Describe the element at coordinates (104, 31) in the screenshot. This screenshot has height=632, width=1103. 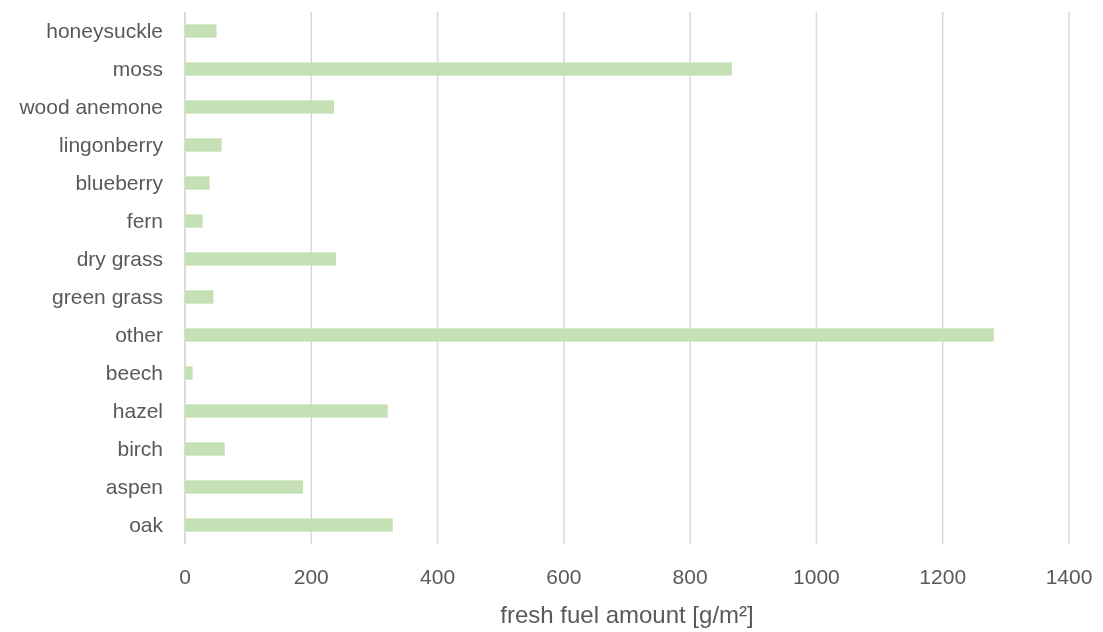
I see `y-tick-label: honeysuckle` at that location.